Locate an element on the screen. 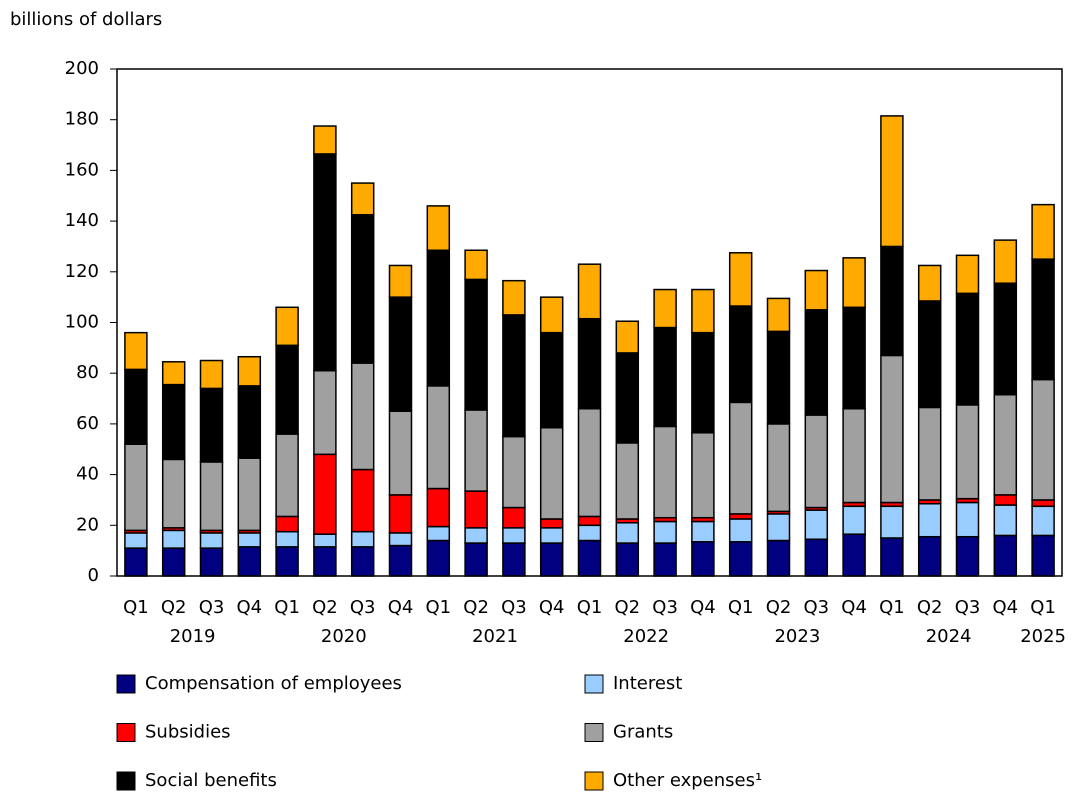  y-tick-label: 40 is located at coordinates (87, 474).